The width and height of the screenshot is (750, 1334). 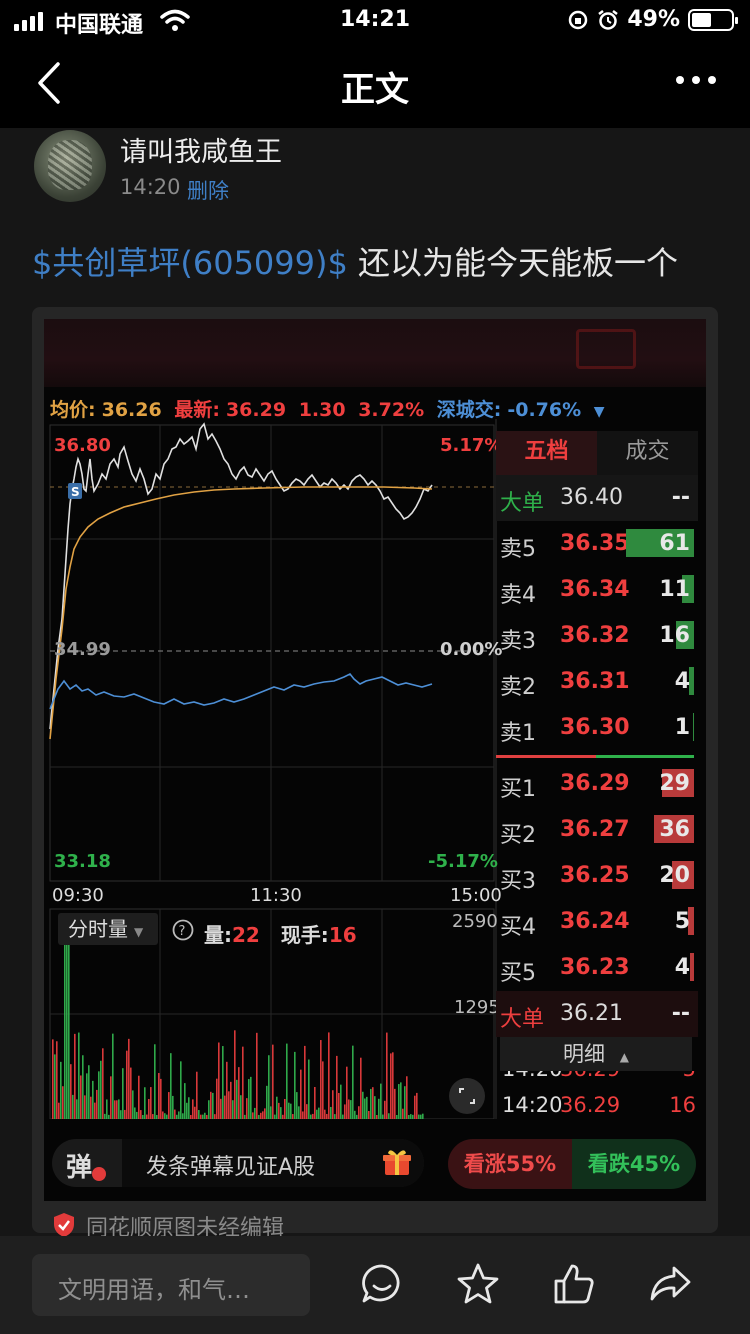 What do you see at coordinates (595, 783) in the screenshot?
I see `level-price: 36.29` at bounding box center [595, 783].